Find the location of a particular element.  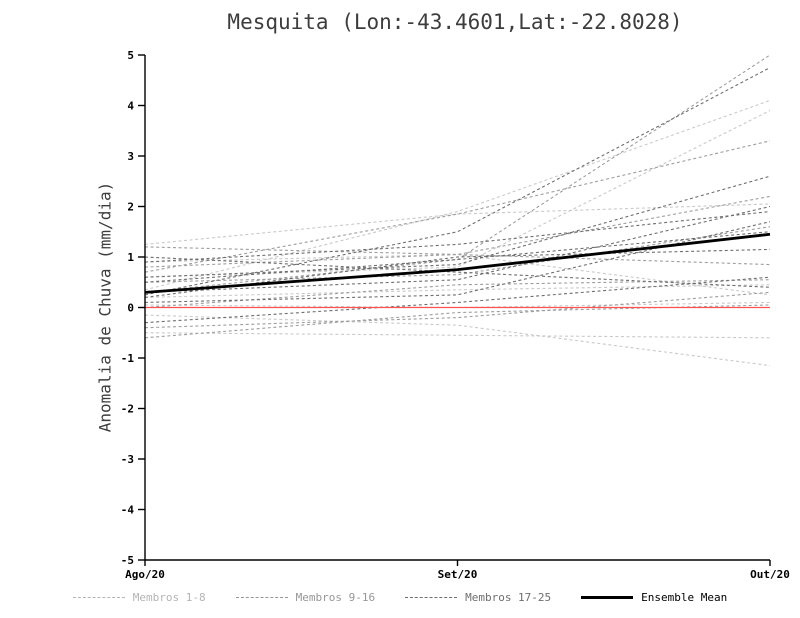

legend-label: Membros 1-8 is located at coordinates (169, 597).